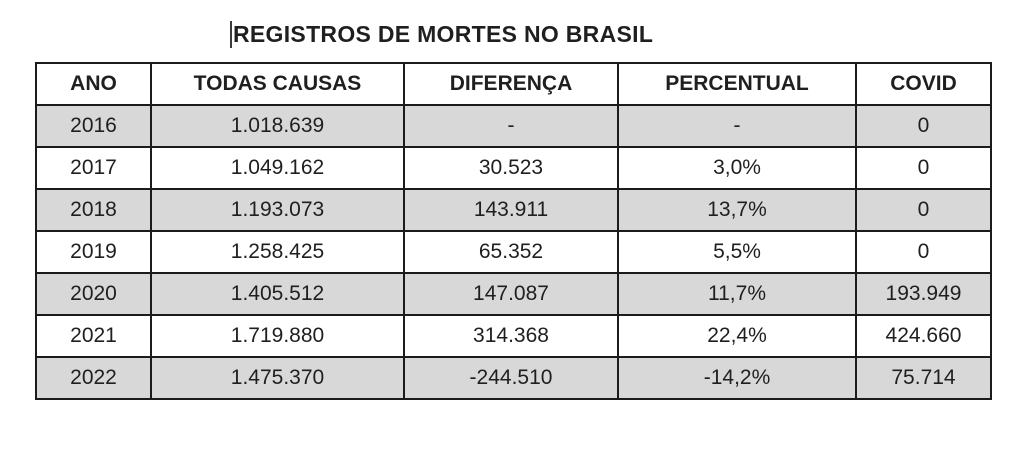 The height and width of the screenshot is (452, 1024). Describe the element at coordinates (511, 210) in the screenshot. I see `table-cell: 143.911` at that location.